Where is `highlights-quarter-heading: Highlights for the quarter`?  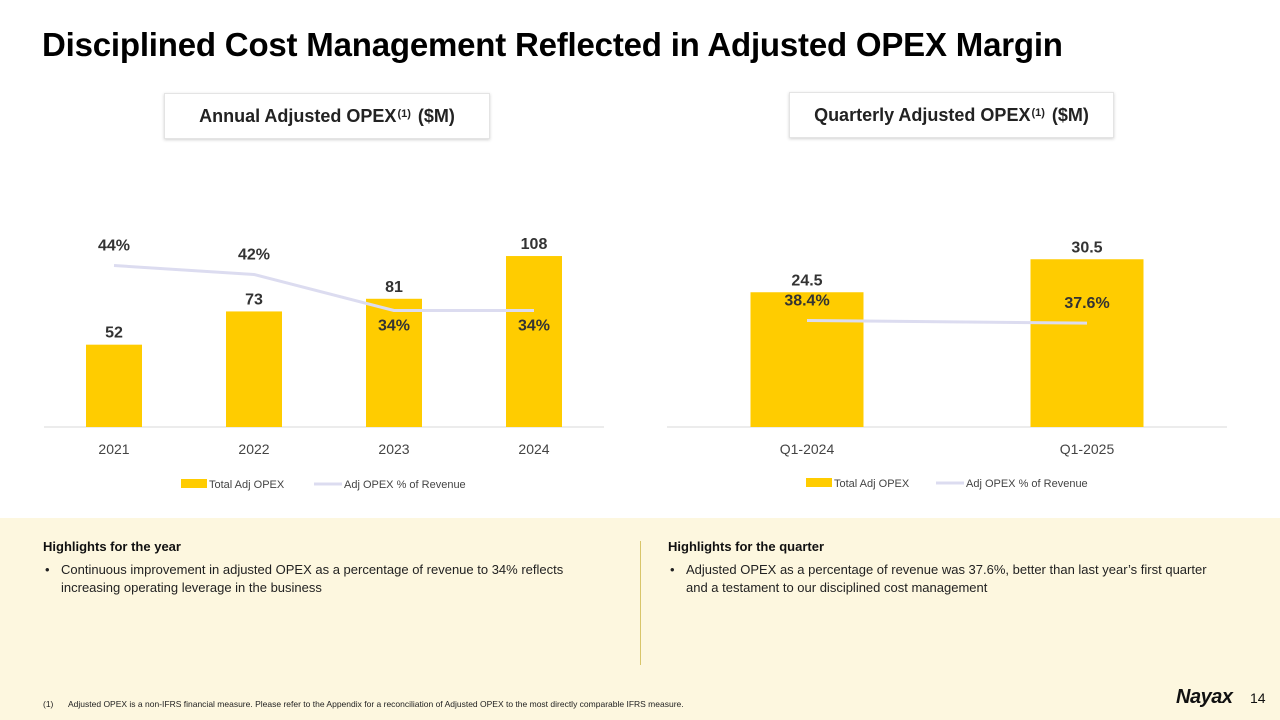
highlights-quarter-heading: Highlights for the quarter is located at coordinates (746, 546).